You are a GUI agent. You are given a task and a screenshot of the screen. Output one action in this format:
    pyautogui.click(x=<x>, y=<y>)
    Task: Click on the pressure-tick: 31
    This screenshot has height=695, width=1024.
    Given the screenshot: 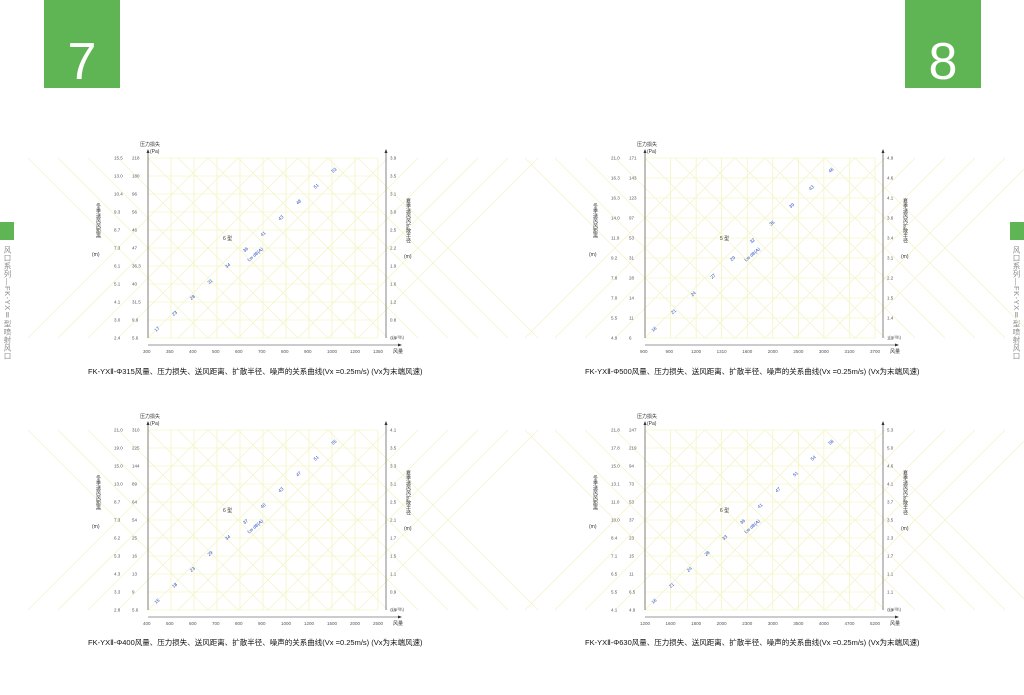 What is the action you would take?
    pyautogui.click(x=632, y=258)
    